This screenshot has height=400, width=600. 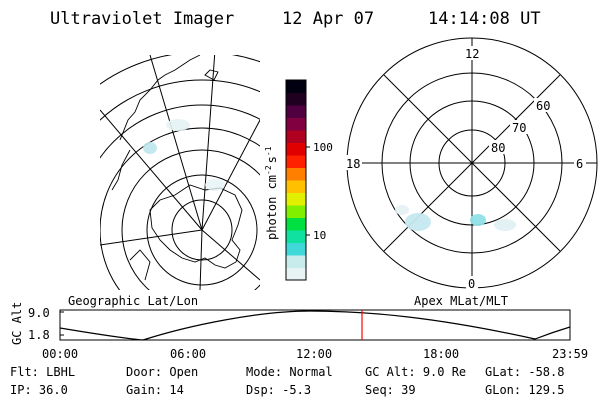 What do you see at coordinates (519, 128) in the screenshot?
I see `mlat-label-70: 70` at bounding box center [519, 128].